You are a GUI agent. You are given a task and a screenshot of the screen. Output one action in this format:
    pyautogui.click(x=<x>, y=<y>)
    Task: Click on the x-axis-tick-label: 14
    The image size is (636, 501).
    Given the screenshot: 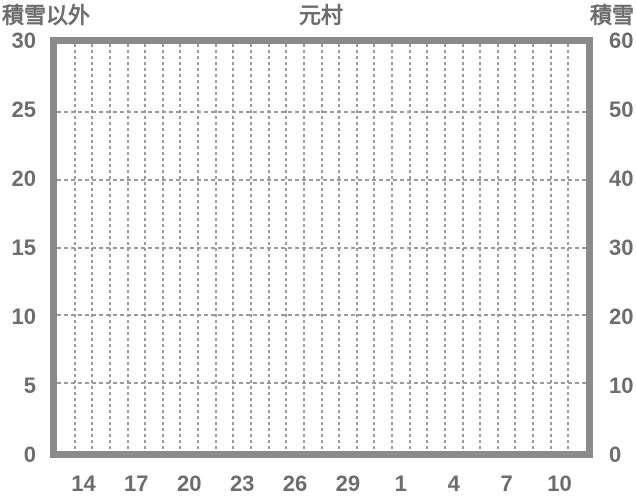 What is the action you would take?
    pyautogui.click(x=83, y=483)
    